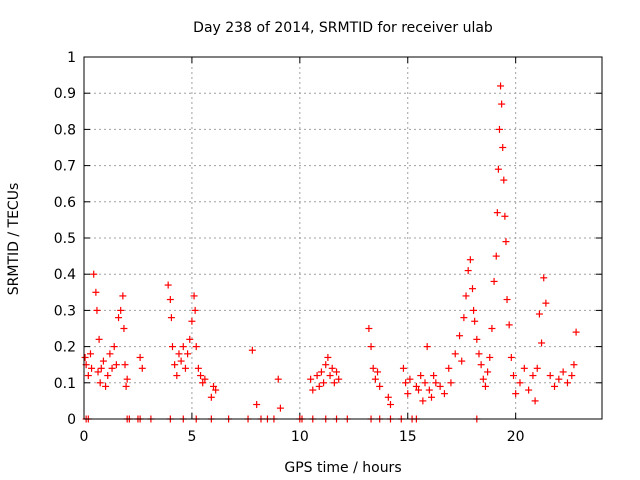 This screenshot has height=480, width=640. Describe the element at coordinates (65, 311) in the screenshot. I see `y-tick-label: 0.3` at that location.